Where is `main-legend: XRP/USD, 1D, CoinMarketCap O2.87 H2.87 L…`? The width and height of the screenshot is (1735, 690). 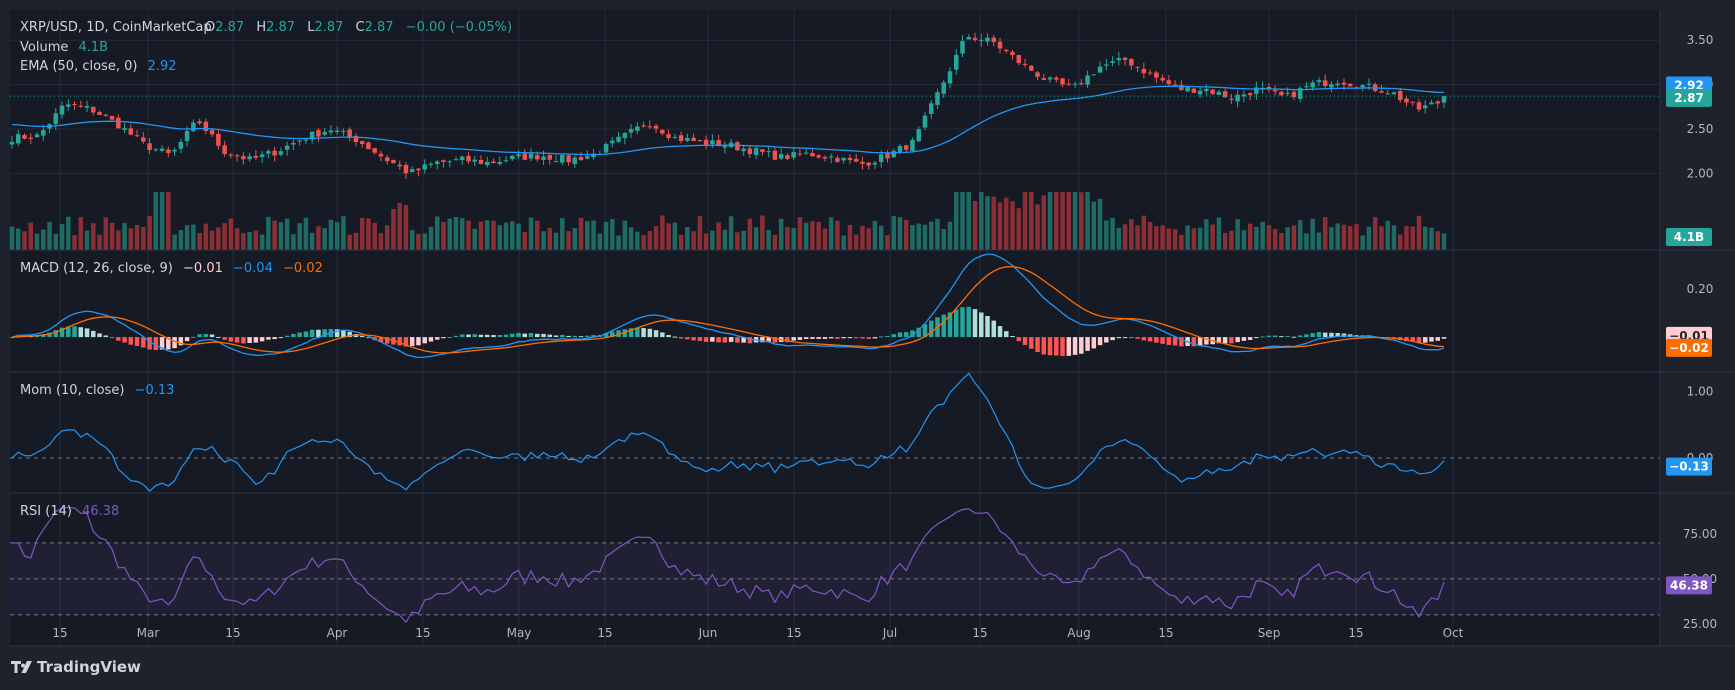
main-legend: XRP/USD, 1D, CoinMarketCap O2.87 H2.87 L… is located at coordinates (266, 47).